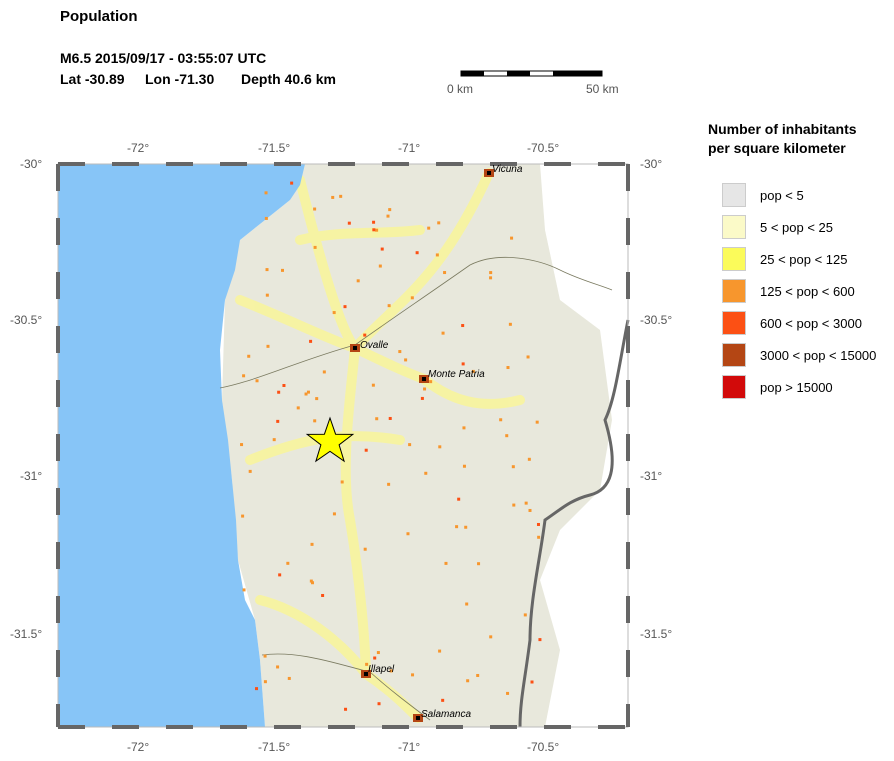 The width and height of the screenshot is (894, 761). I want to click on legend-label: 5 < pop < 25, so click(797, 227).